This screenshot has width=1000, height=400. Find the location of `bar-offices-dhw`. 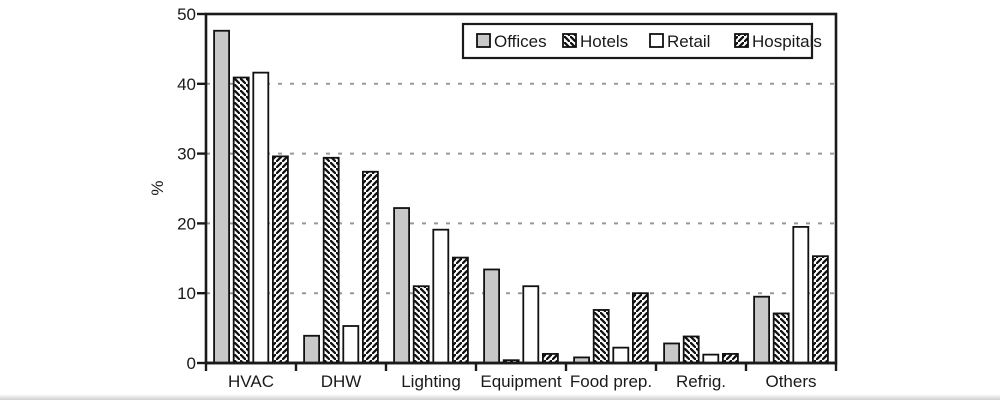

bar-offices-dhw is located at coordinates (312, 349).